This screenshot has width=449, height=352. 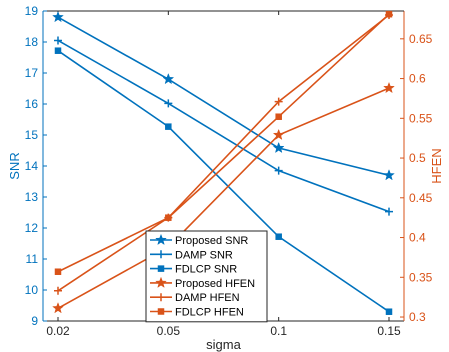 I want to click on left-y-tick-label: 13, so click(x=32, y=197).